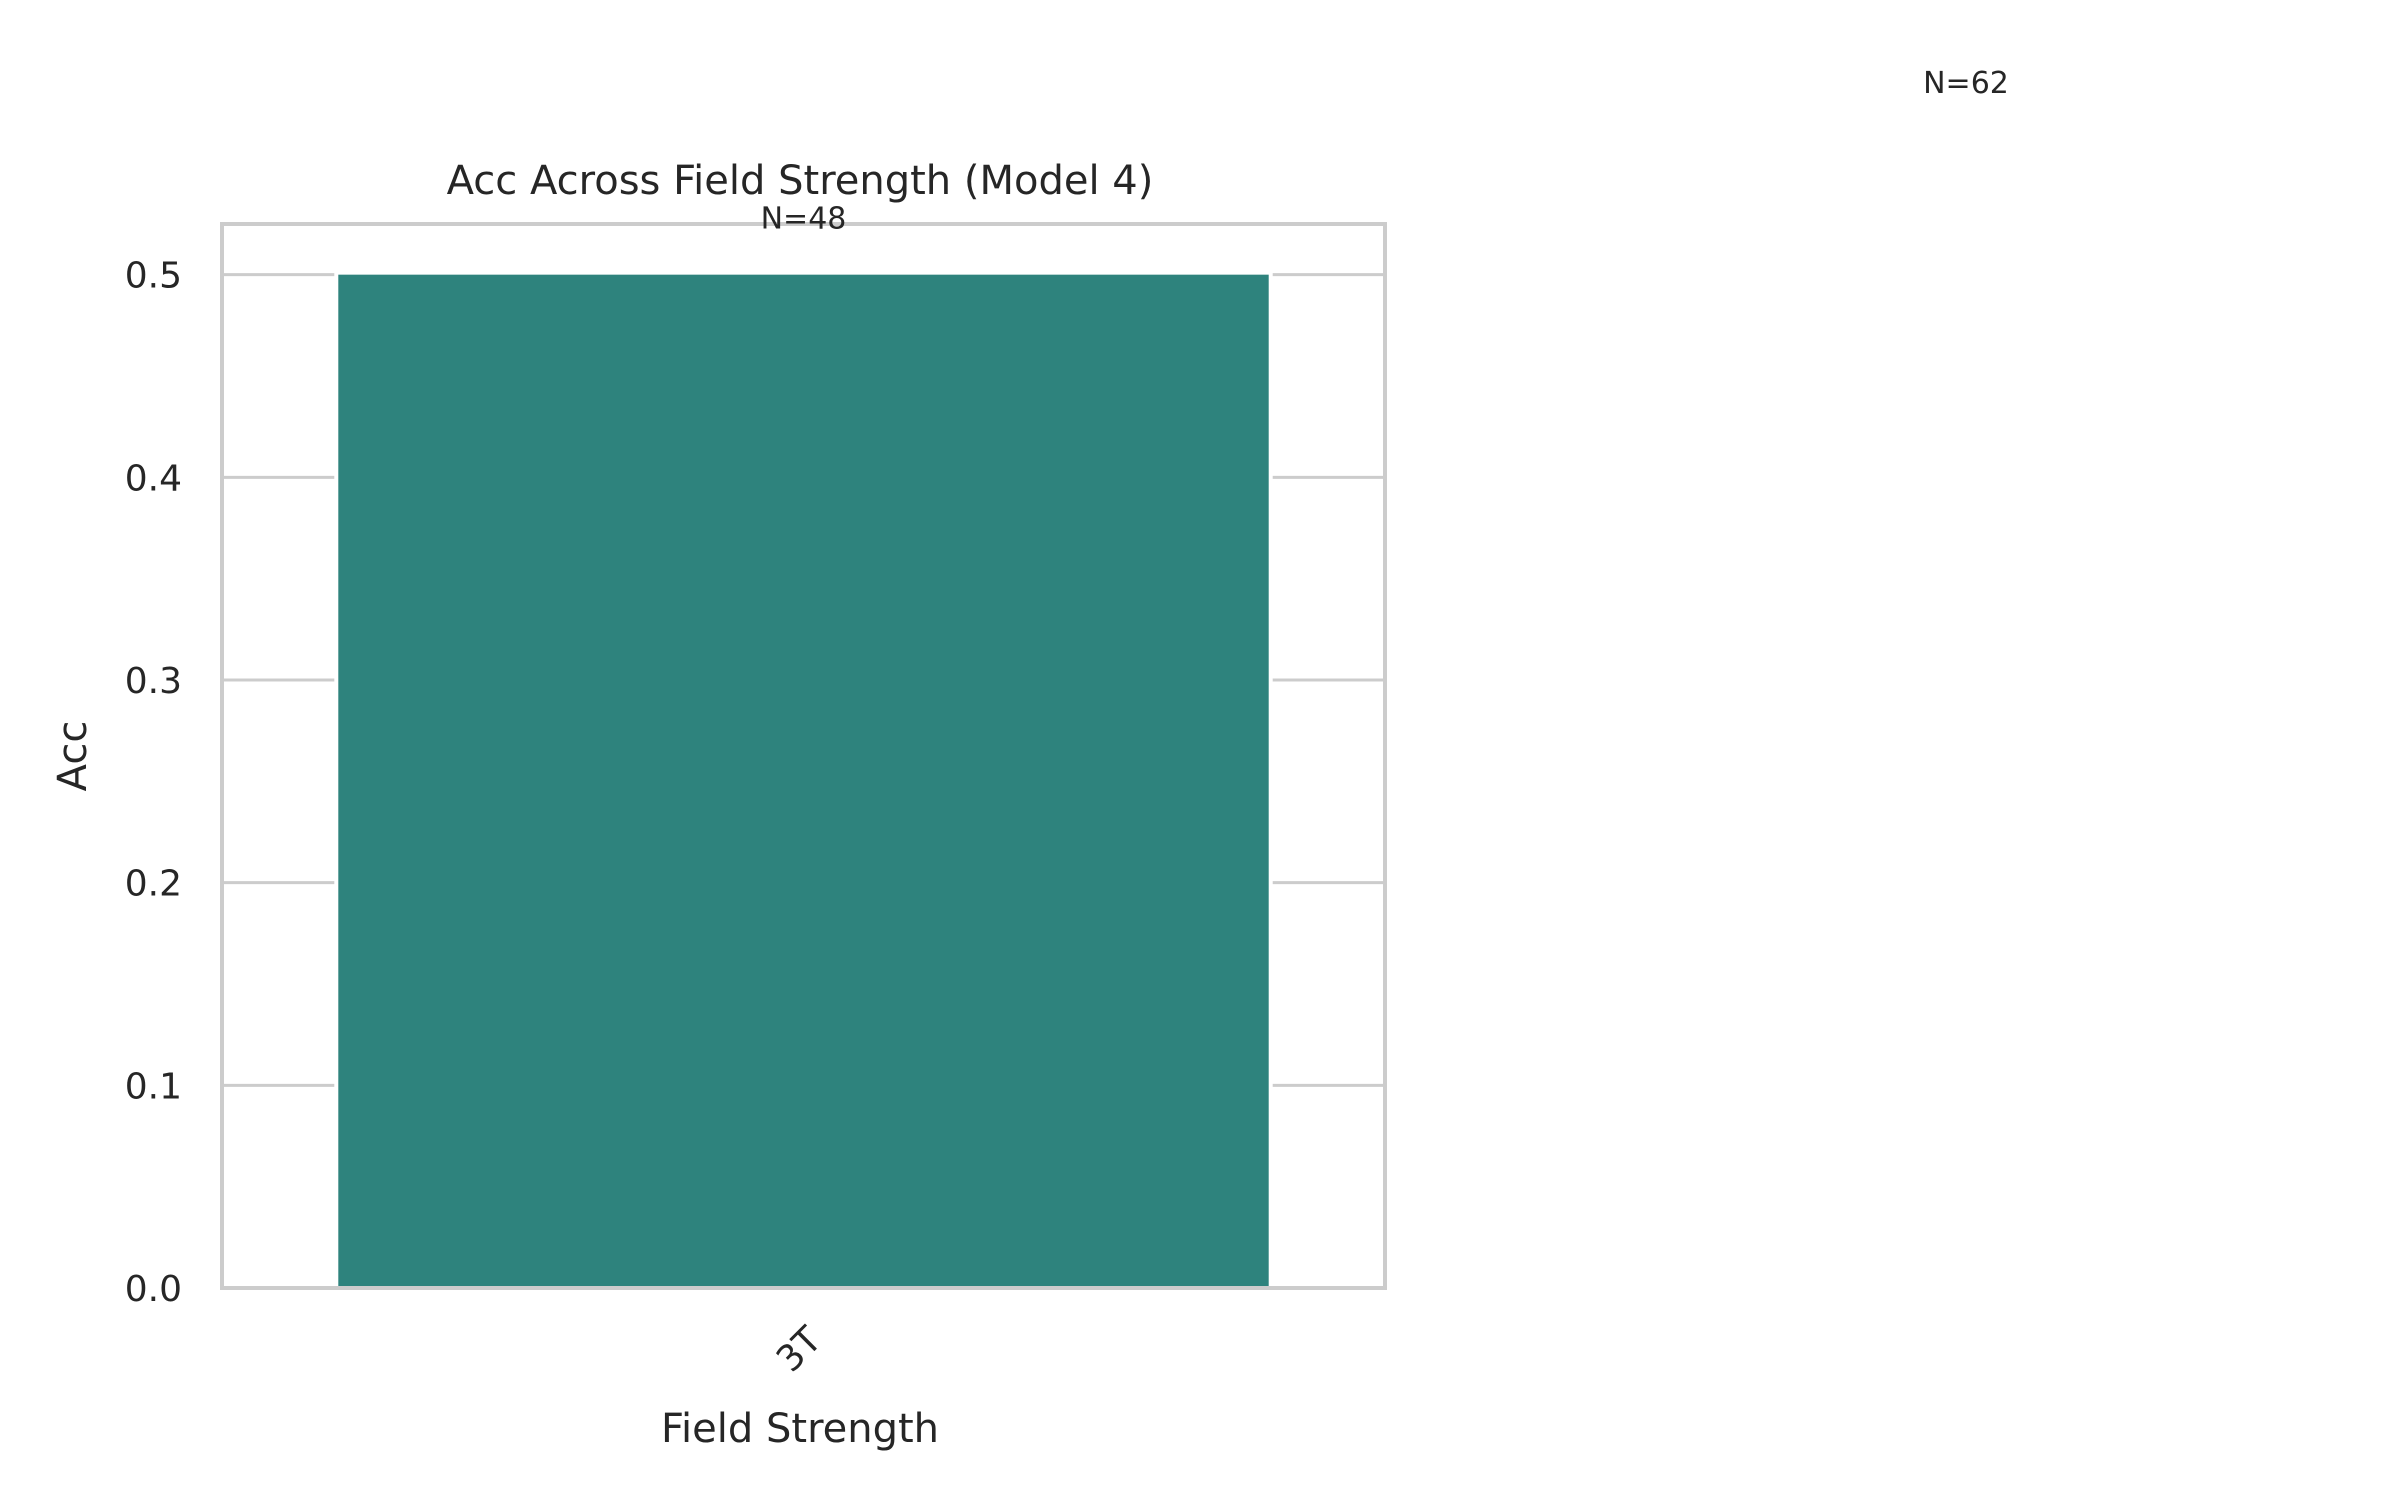 The width and height of the screenshot is (2400, 1500). I want to click on x-tick-label: 3T, so click(799, 1349).